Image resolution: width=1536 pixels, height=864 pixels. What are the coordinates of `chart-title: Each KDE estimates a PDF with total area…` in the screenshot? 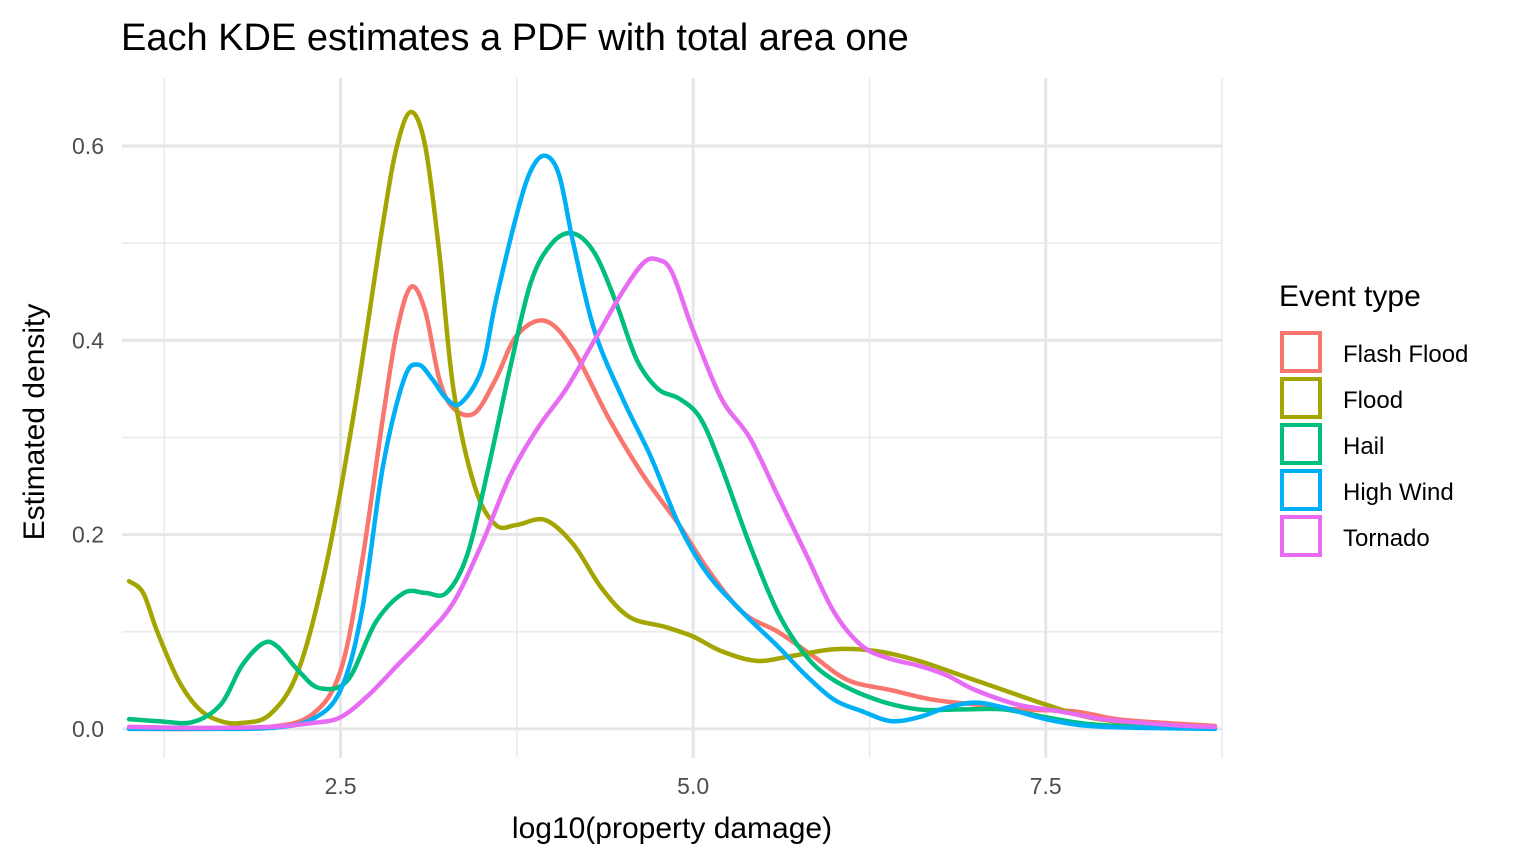 It's located at (515, 38).